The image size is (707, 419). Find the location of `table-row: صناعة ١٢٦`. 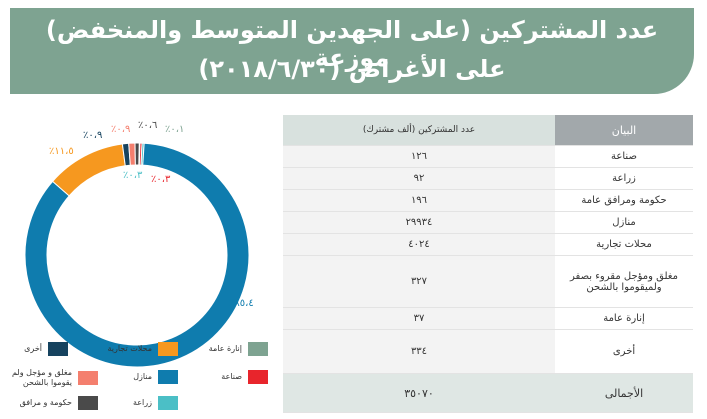

table-row: صناعة ١٢٦ is located at coordinates (488, 156).